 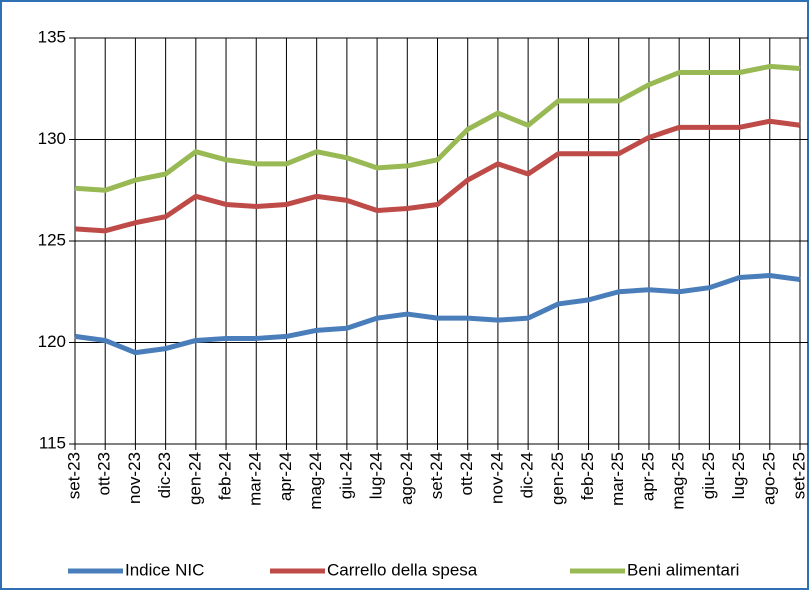 I want to click on x-tick-label: set-23, so click(x=73, y=475).